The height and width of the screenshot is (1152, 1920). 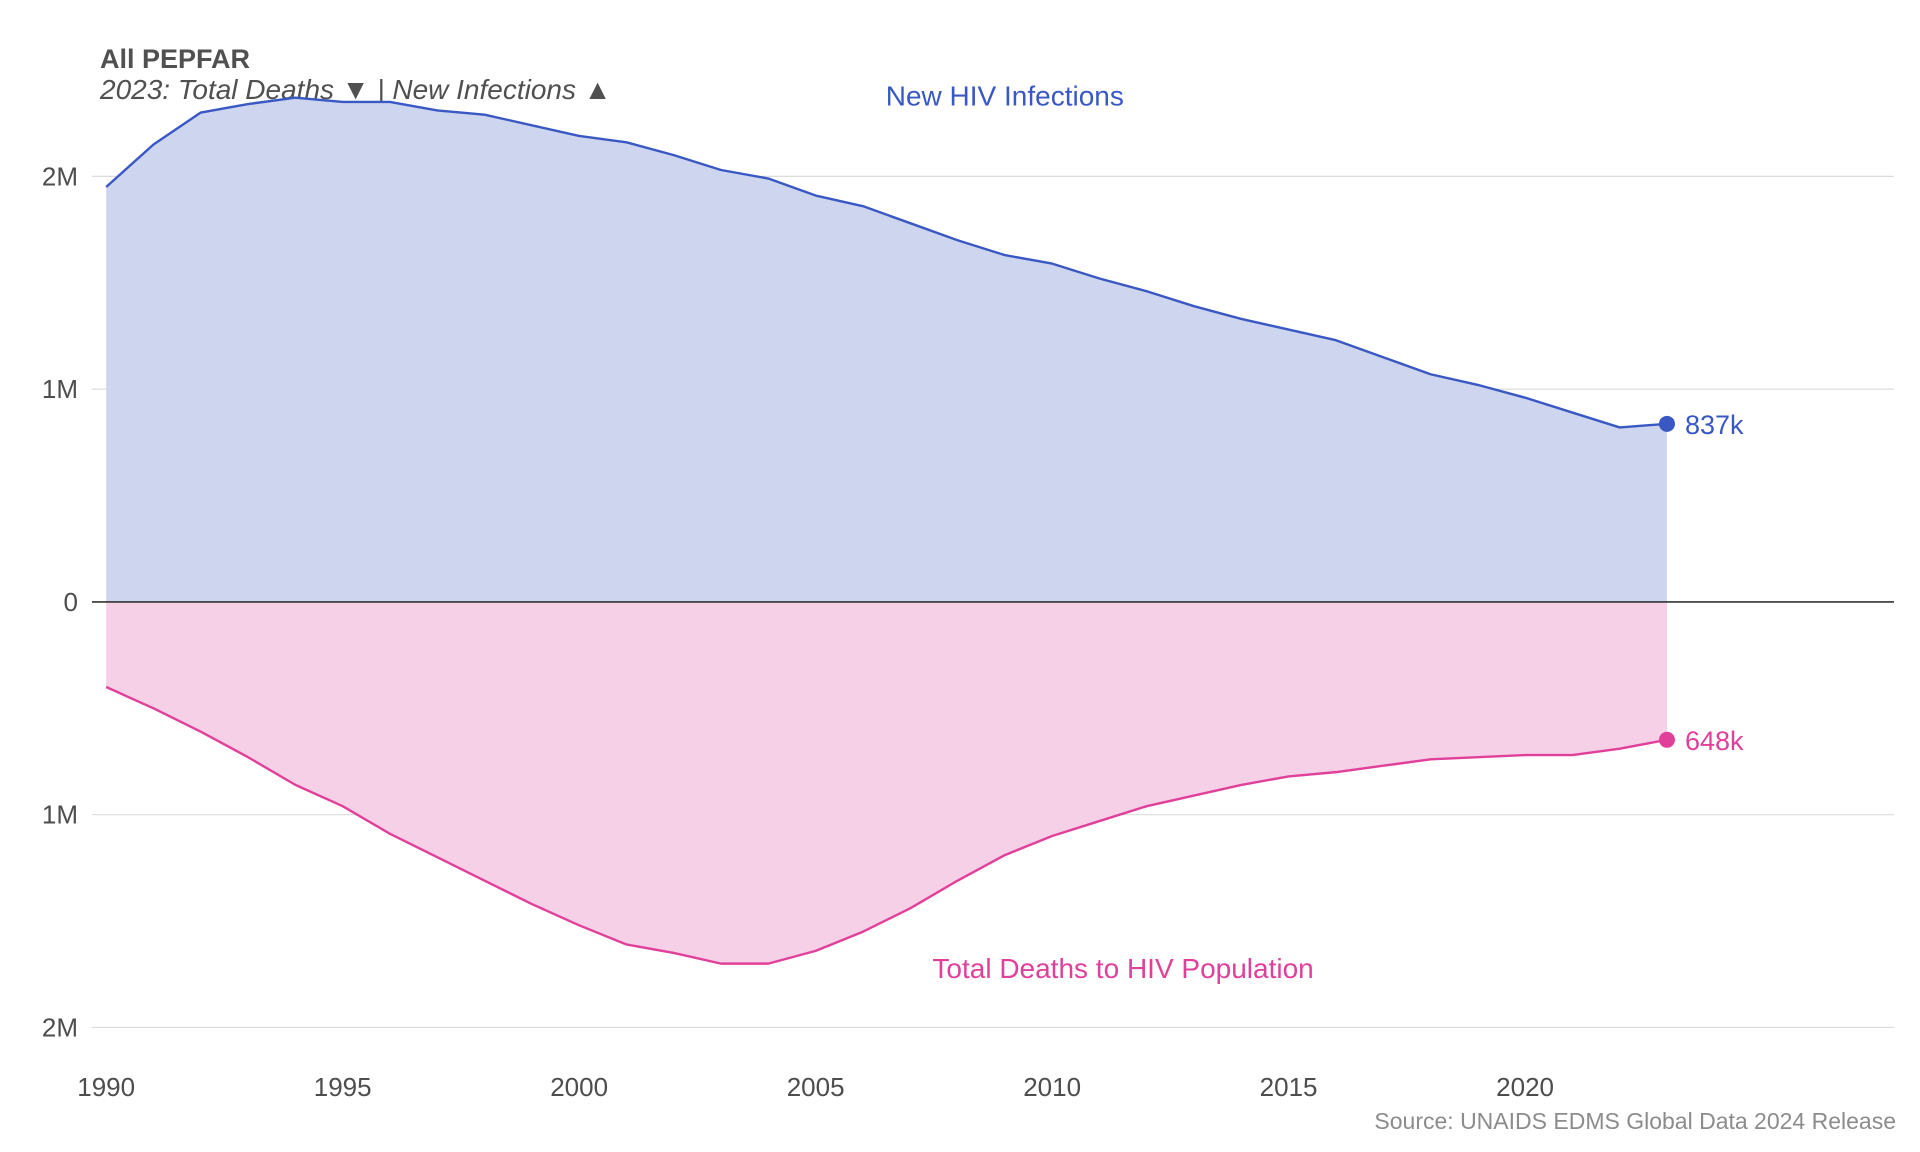 I want to click on series-annotation: New HIV Infections, so click(x=1005, y=96).